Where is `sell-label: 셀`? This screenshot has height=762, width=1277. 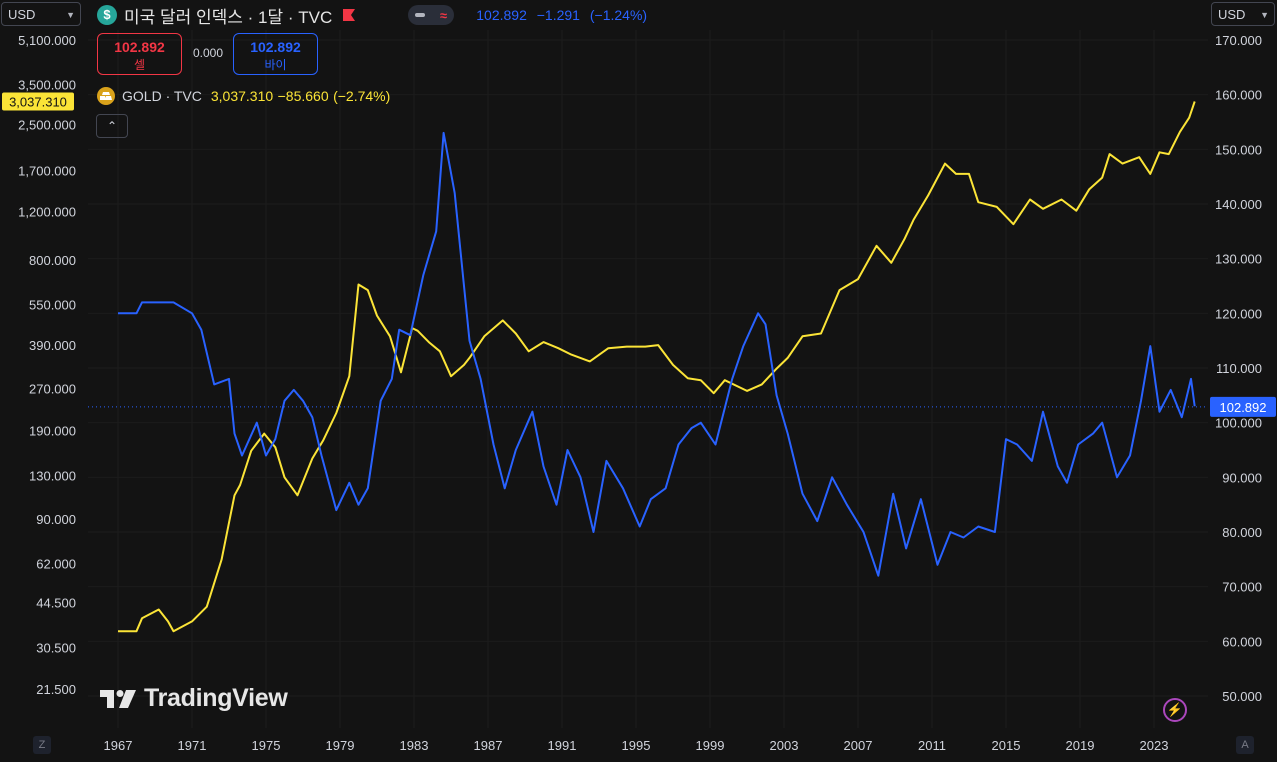 sell-label: 셀 is located at coordinates (139, 65).